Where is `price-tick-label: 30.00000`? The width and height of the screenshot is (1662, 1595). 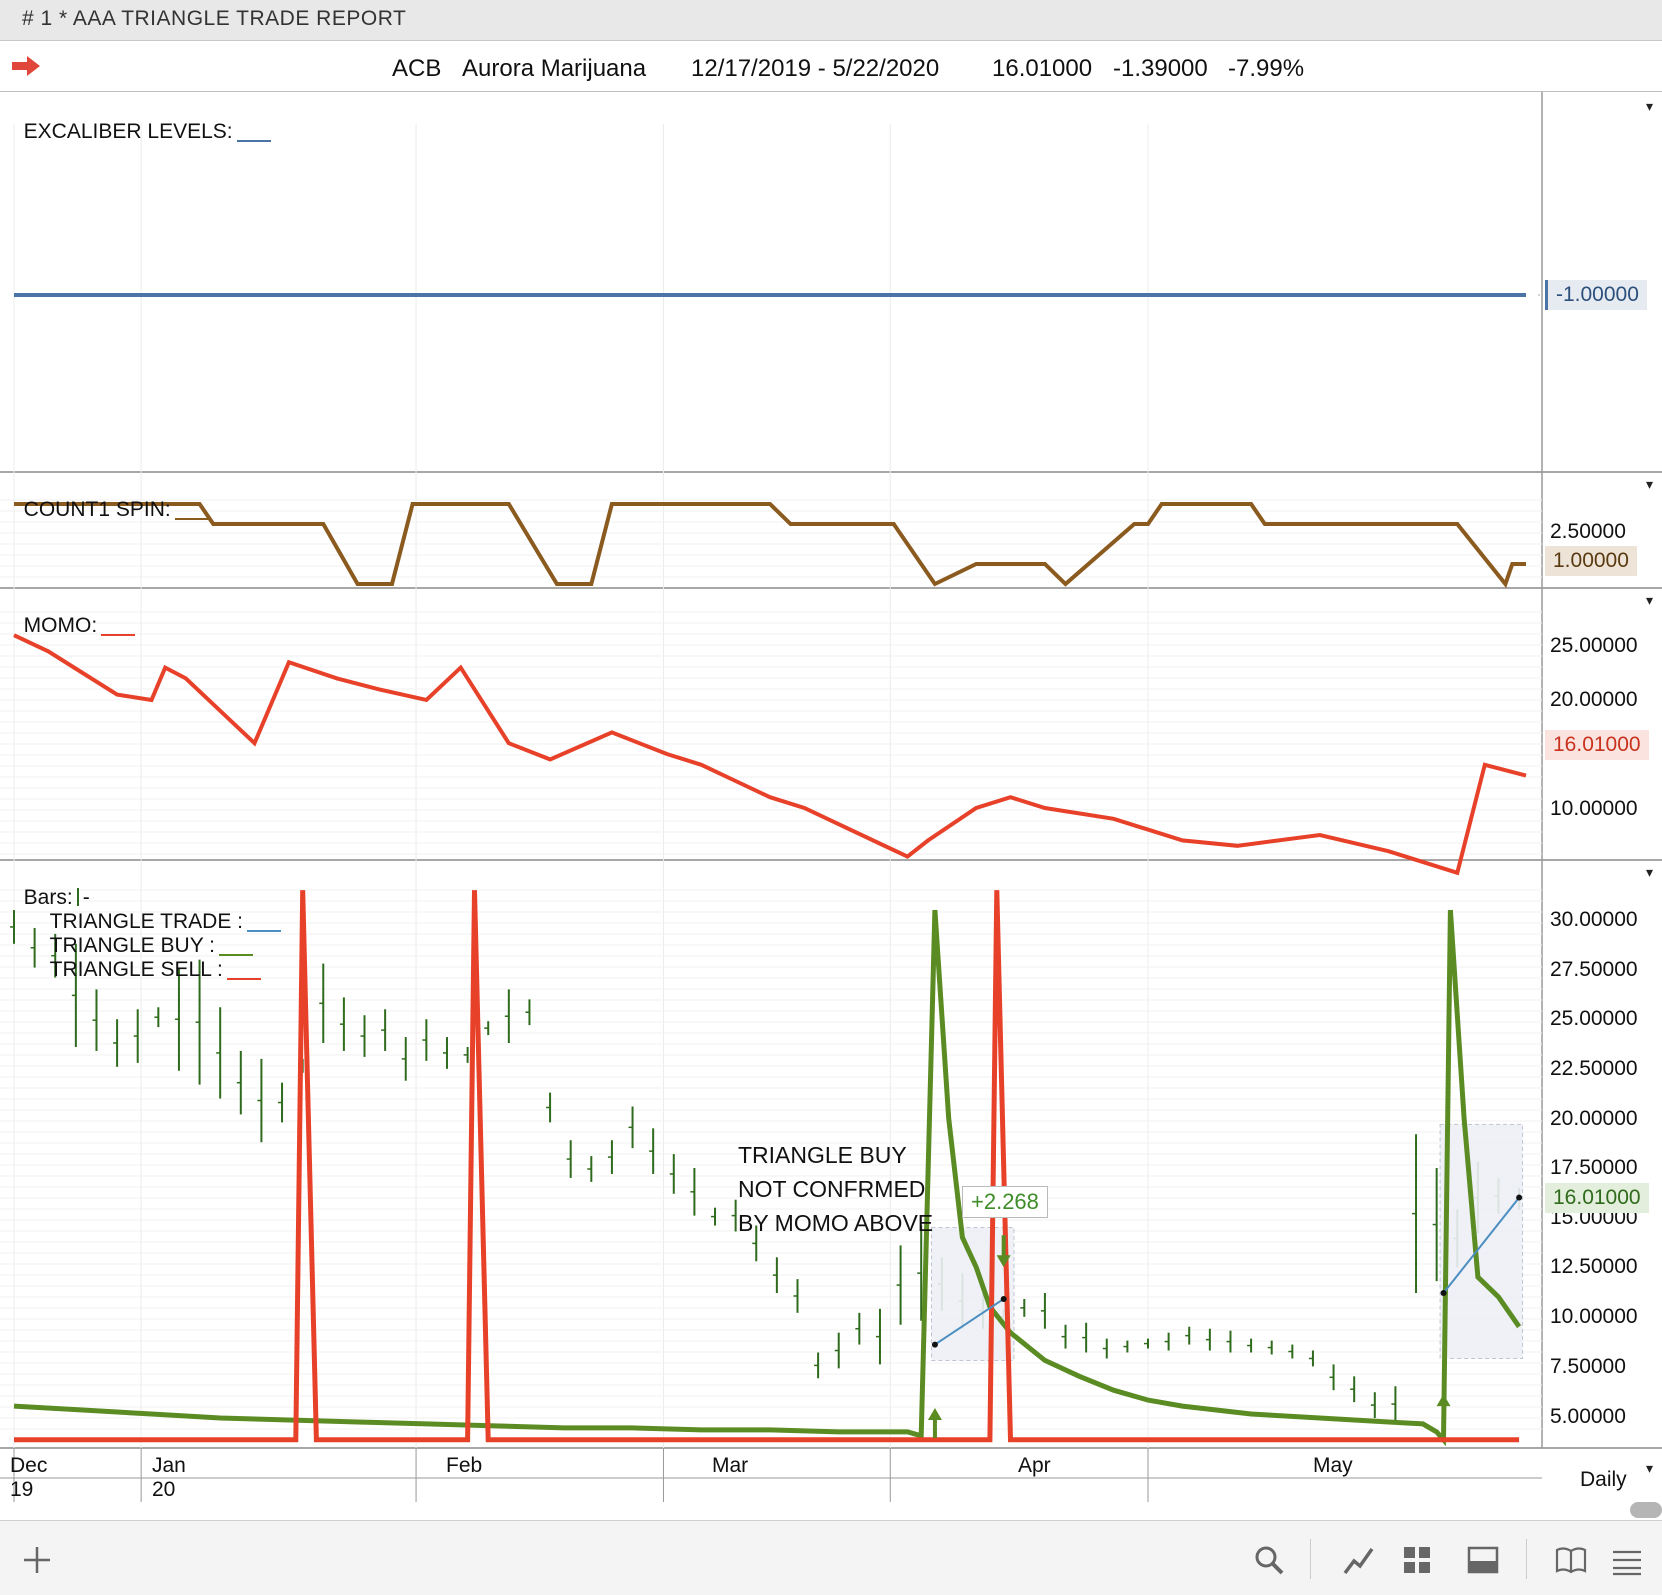
price-tick-label: 30.00000 is located at coordinates (1594, 919).